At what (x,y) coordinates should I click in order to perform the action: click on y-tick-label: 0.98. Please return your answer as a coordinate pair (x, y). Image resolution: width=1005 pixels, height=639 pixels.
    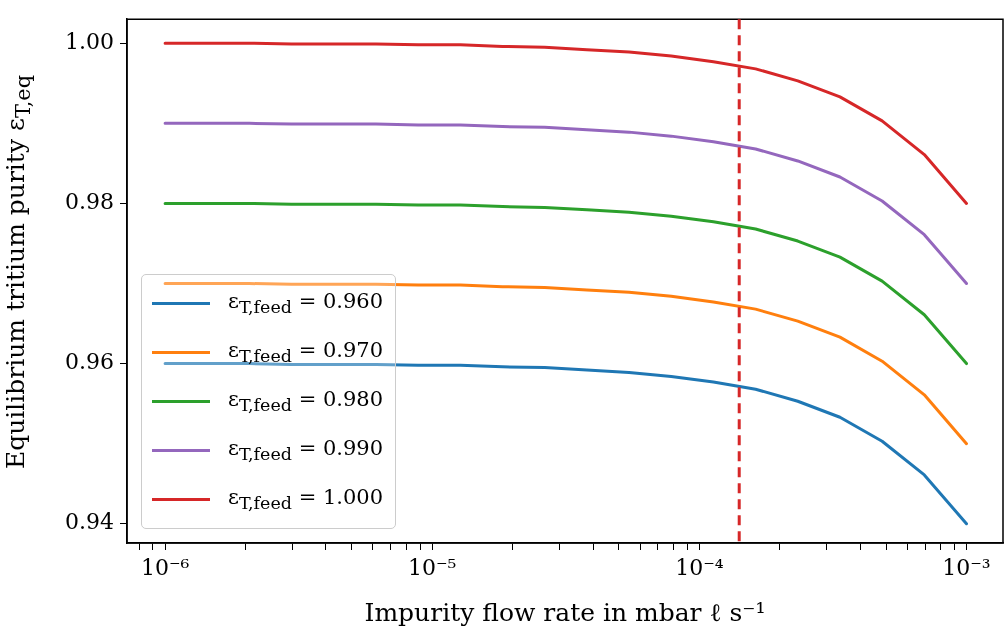
    Looking at the image, I should click on (89, 202).